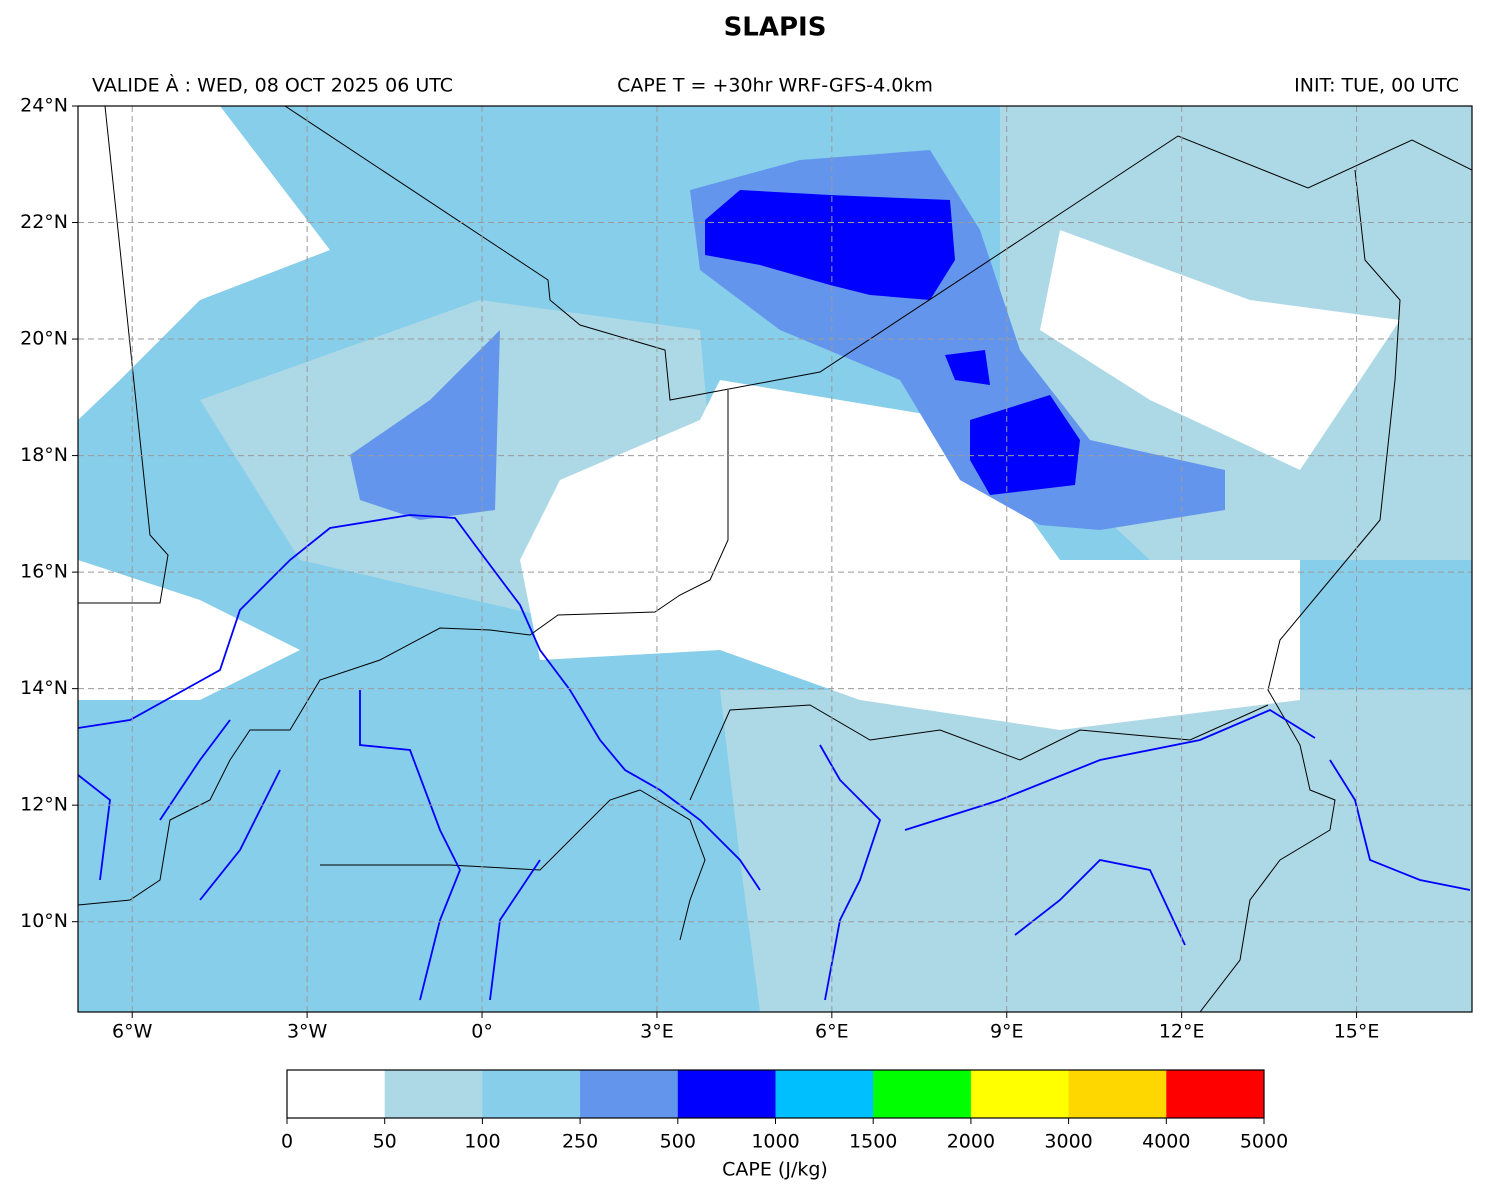  Describe the element at coordinates (44, 106) in the screenshot. I see `y-tick-label: 24°N` at that location.